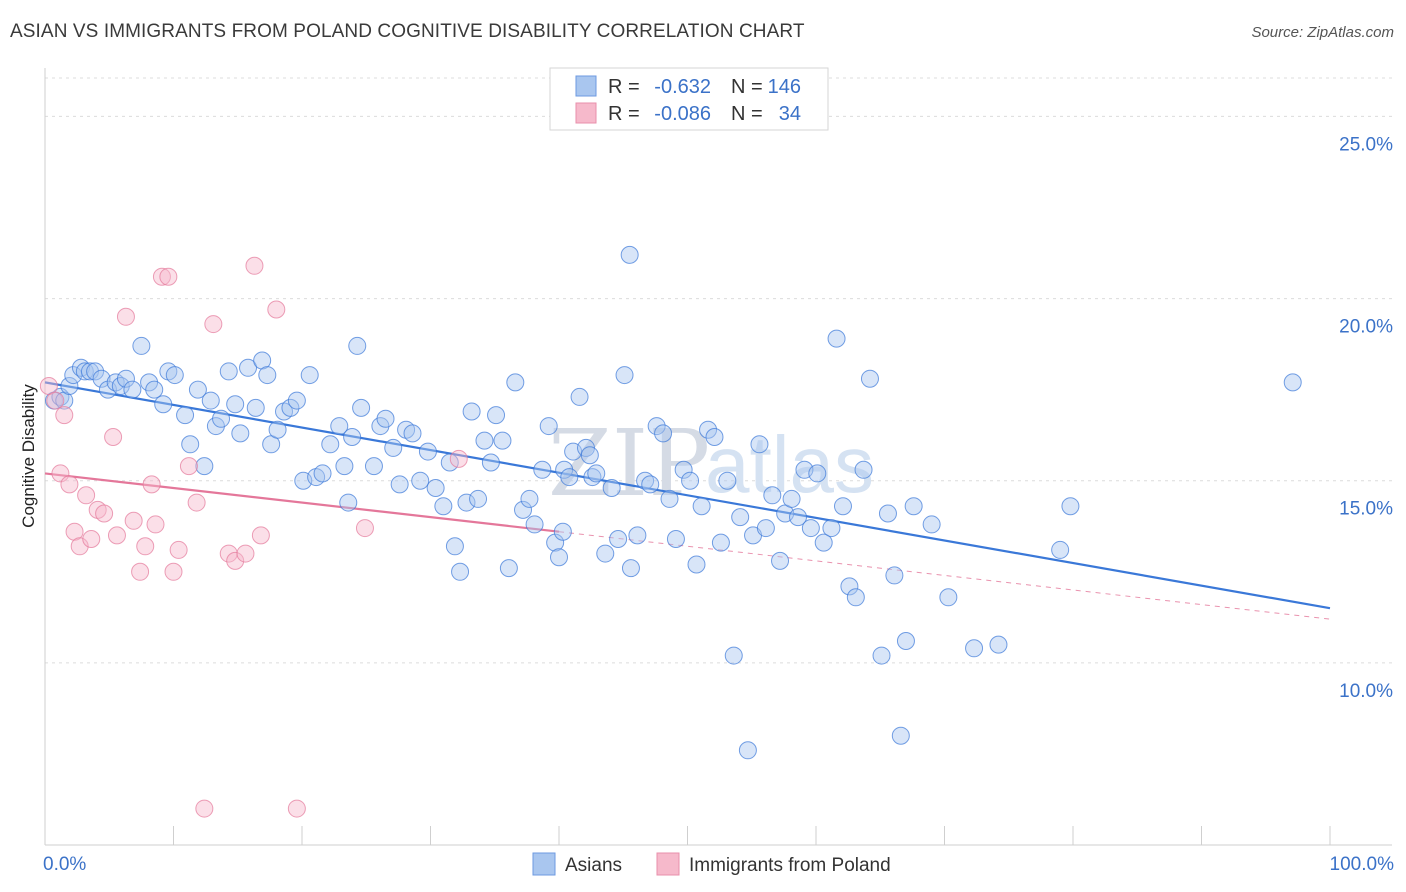 This screenshot has height=892, width=1406. Describe the element at coordinates (1322, 32) in the screenshot. I see `source-credit: Source: ZipAtlas.com` at that location.